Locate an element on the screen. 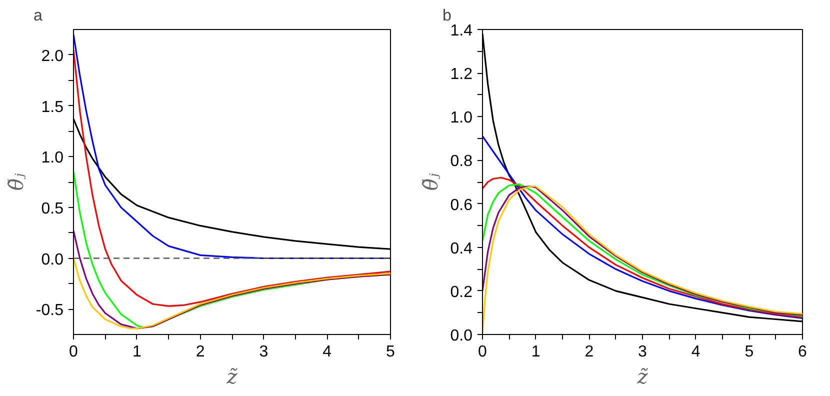 The image size is (830, 396). x-tick-label: 6 is located at coordinates (803, 352).